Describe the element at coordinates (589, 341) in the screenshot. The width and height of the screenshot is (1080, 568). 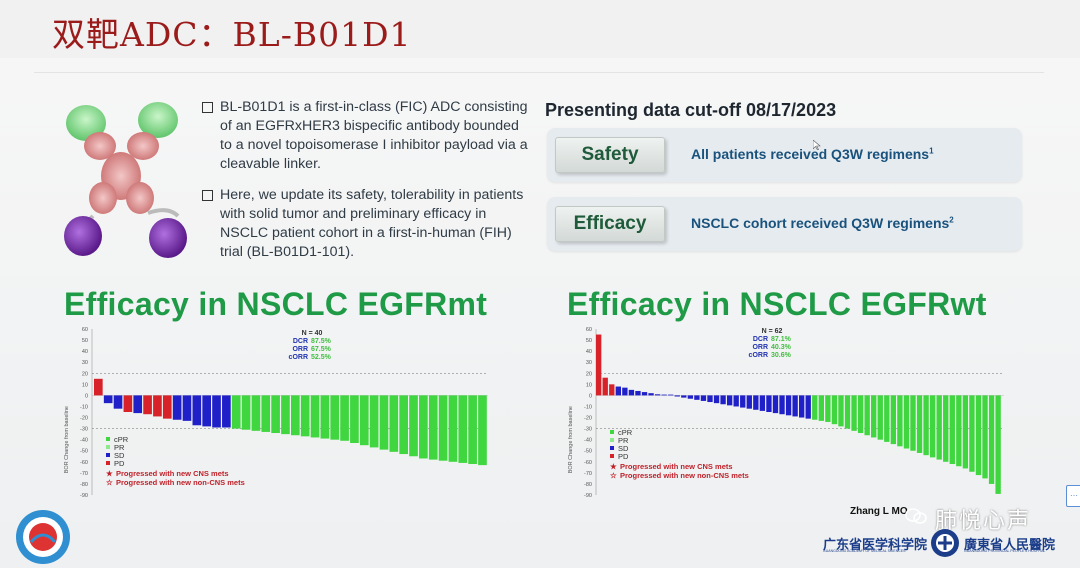
I see `y-tick-label: 50` at that location.